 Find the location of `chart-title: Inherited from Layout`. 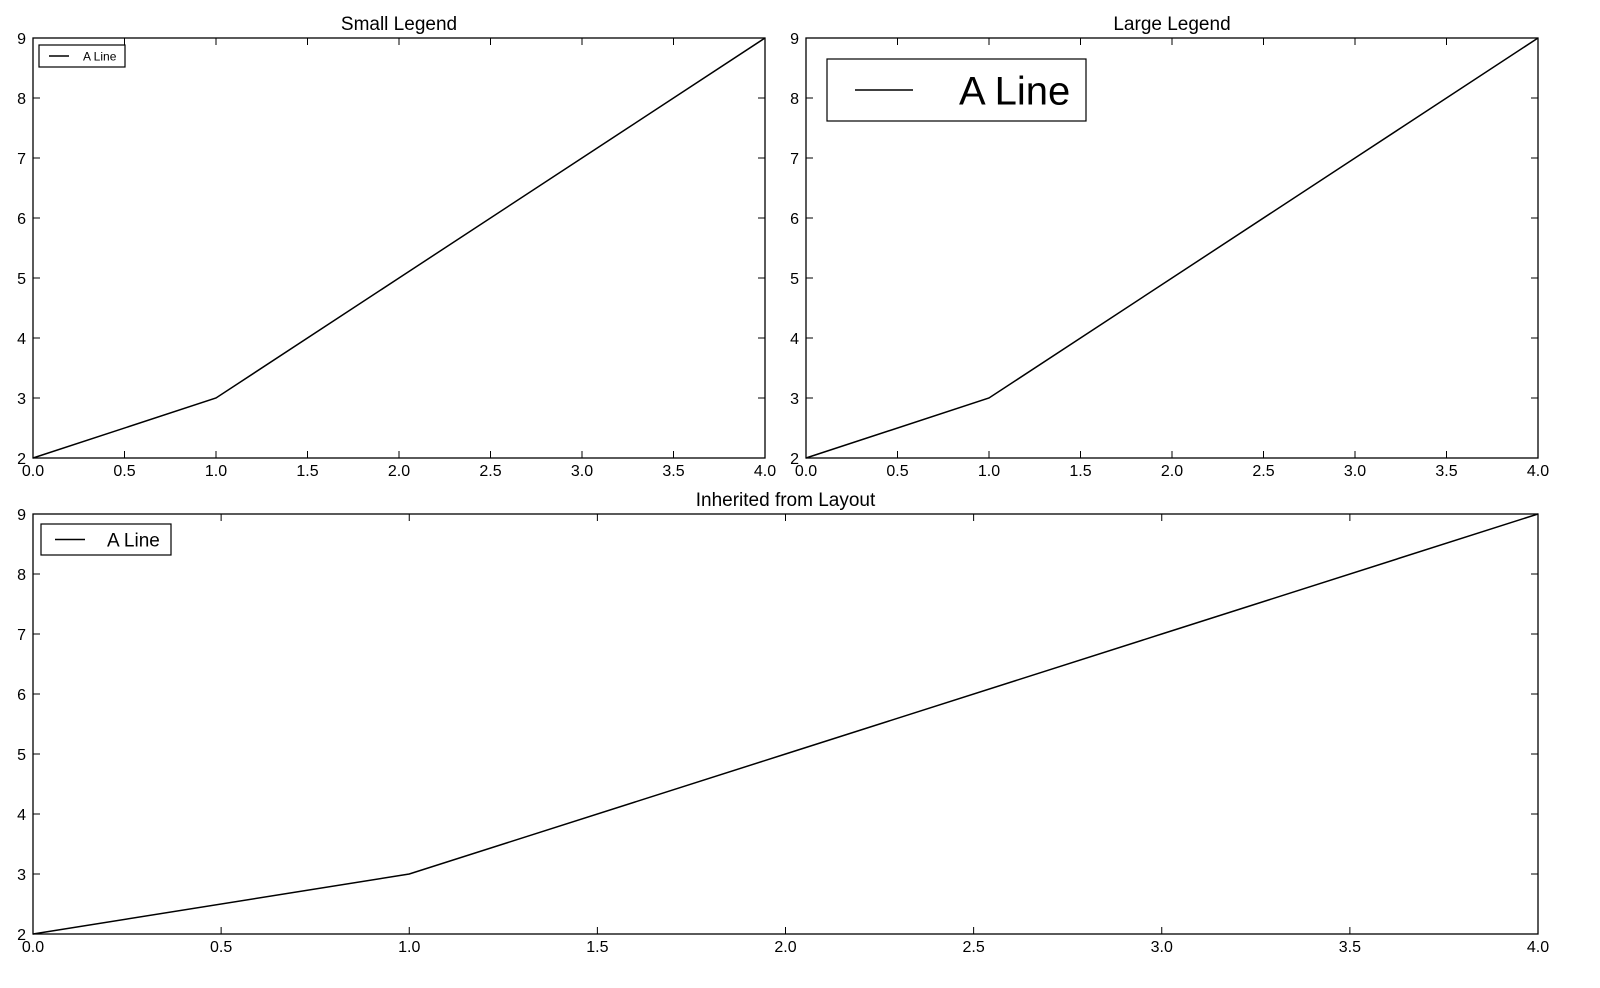

chart-title: Inherited from Layout is located at coordinates (786, 500).